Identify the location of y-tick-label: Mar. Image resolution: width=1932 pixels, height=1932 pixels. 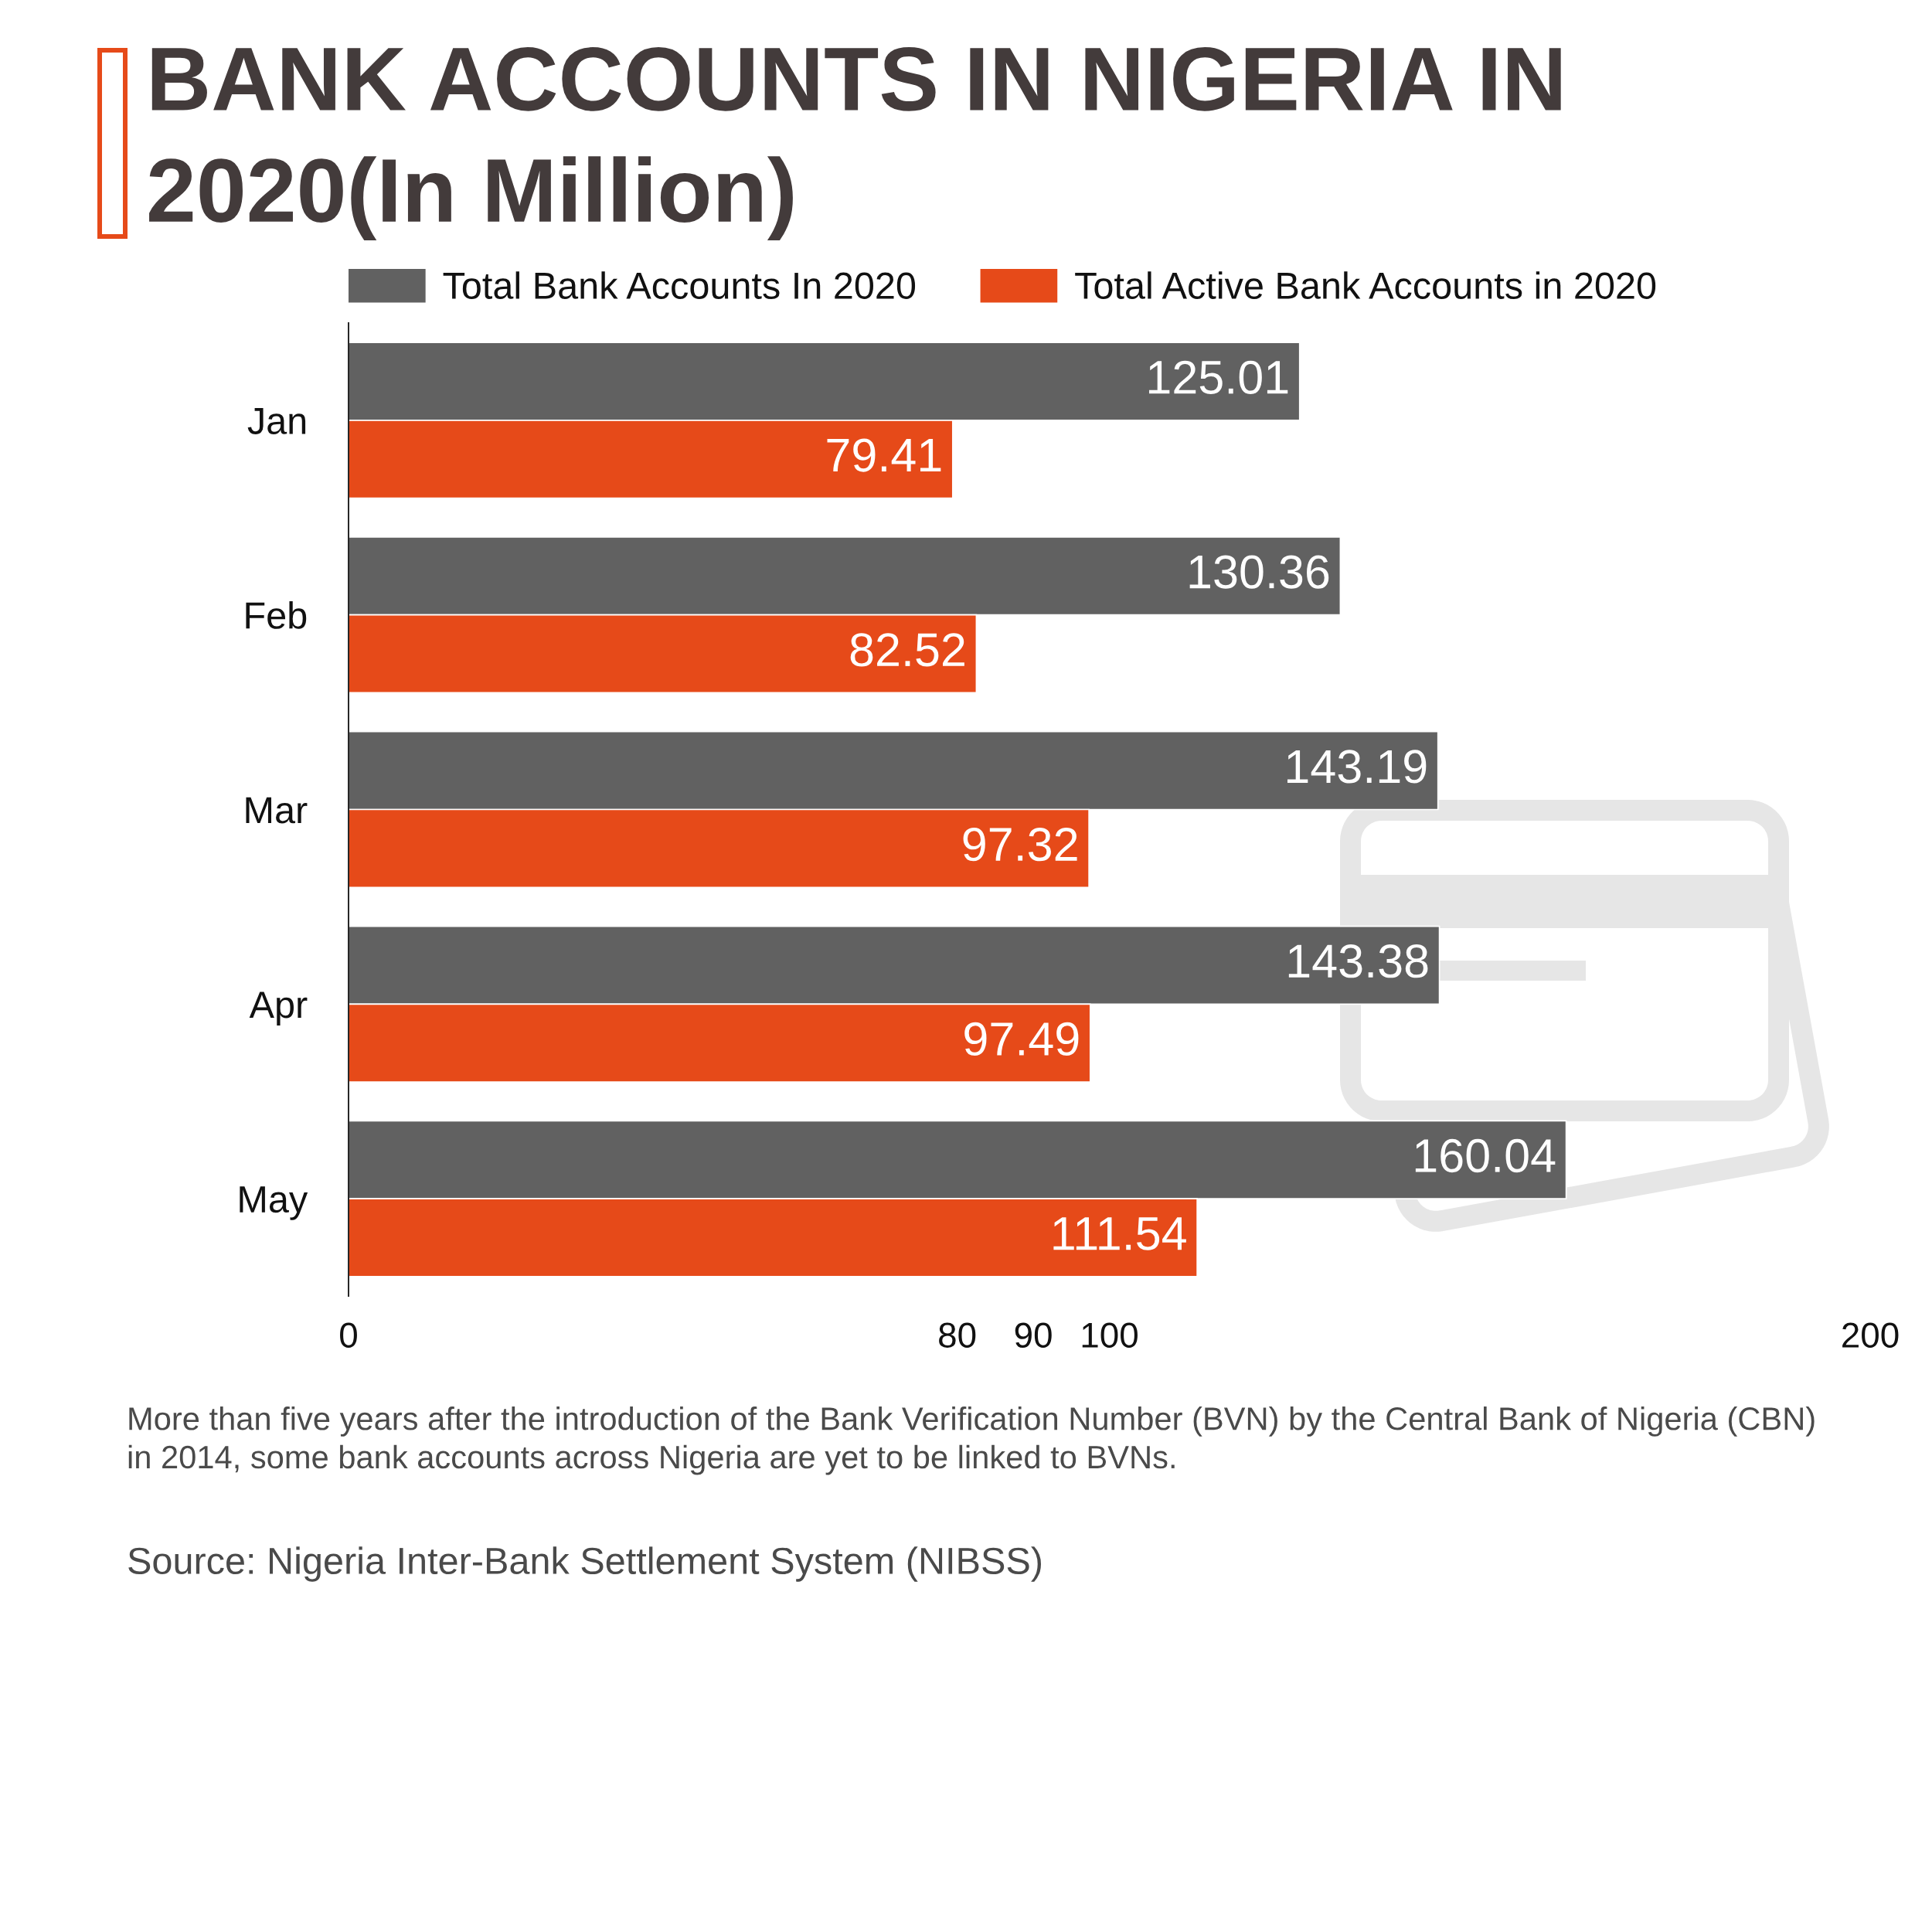
(277, 811).